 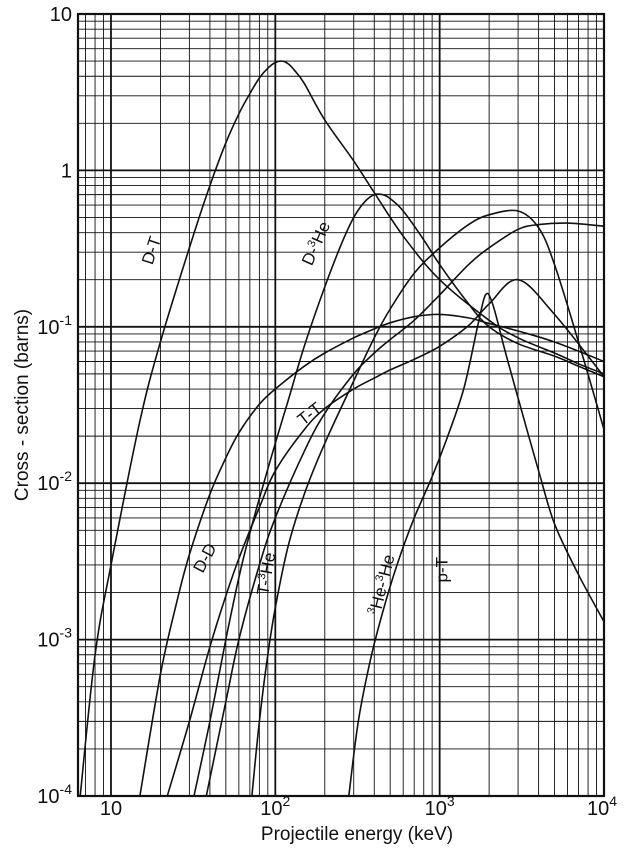 I want to click on x-tick-label: 10², so click(x=275, y=806).